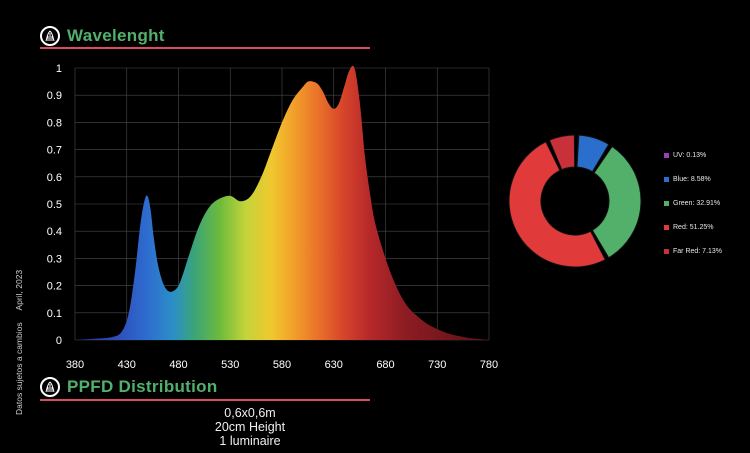 The image size is (750, 453). I want to click on legend-label: Green: 32.91%, so click(697, 203).